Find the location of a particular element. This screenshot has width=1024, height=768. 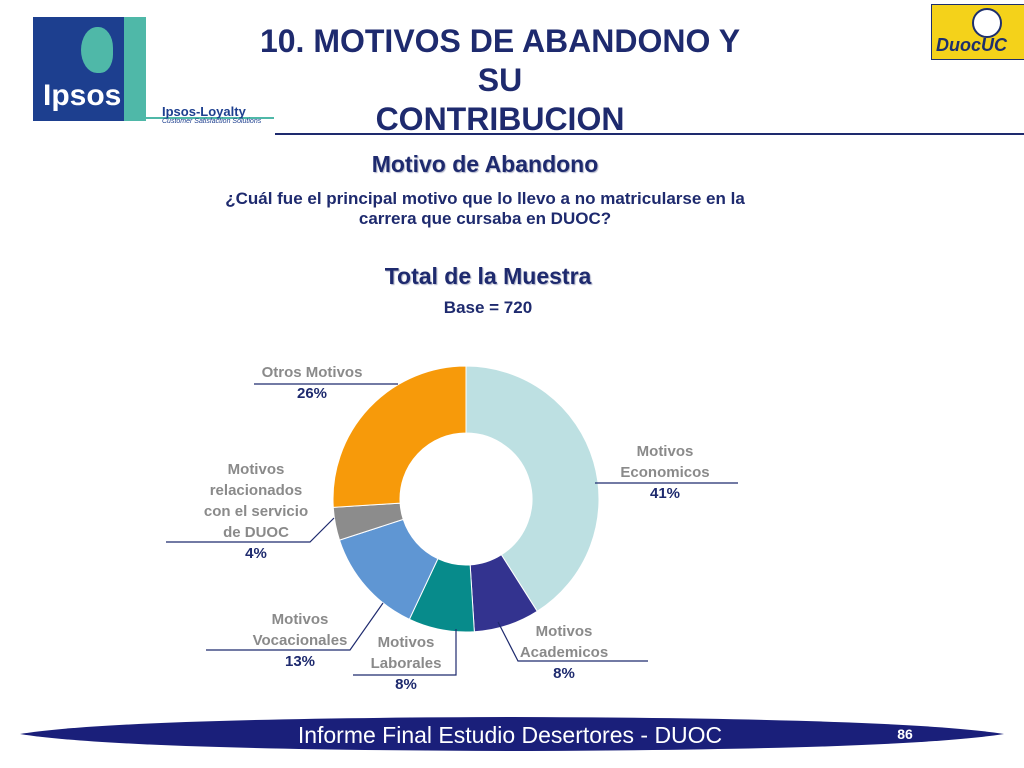

sample-title: Total de la Muestra is located at coordinates (488, 276).